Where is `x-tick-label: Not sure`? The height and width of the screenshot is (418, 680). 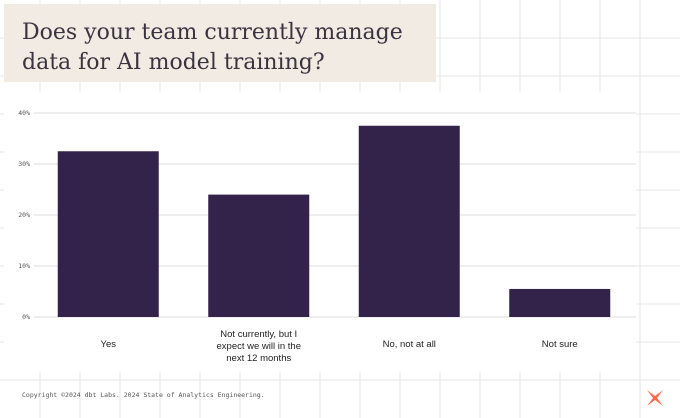
x-tick-label: Not sure is located at coordinates (560, 344).